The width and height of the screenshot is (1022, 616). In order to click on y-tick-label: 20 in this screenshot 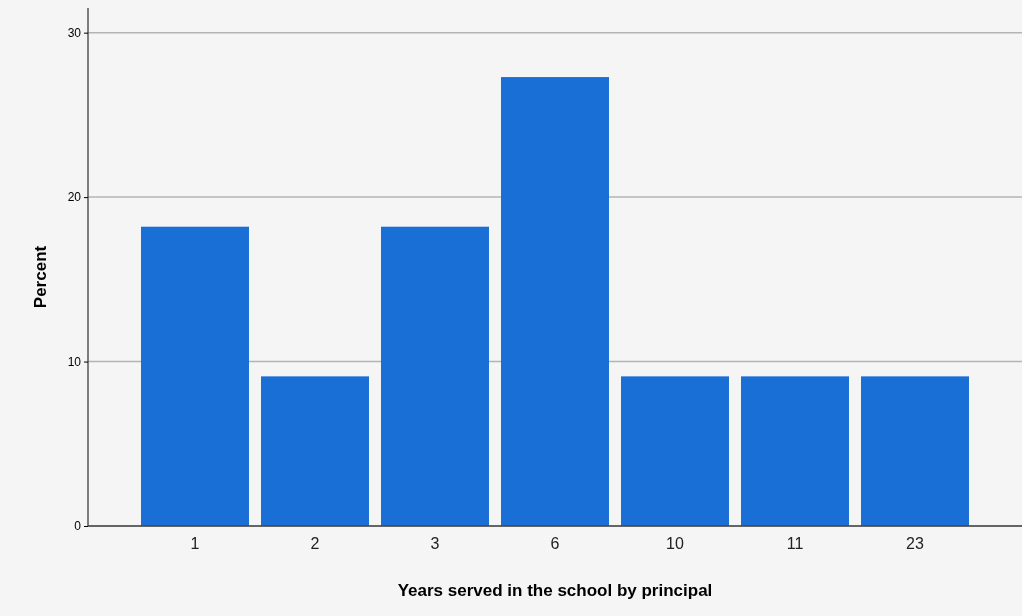, I will do `click(74, 197)`.